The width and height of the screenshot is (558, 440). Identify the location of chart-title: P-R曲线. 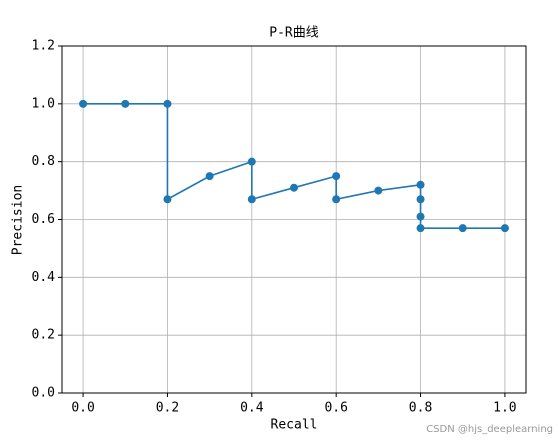
(293, 33).